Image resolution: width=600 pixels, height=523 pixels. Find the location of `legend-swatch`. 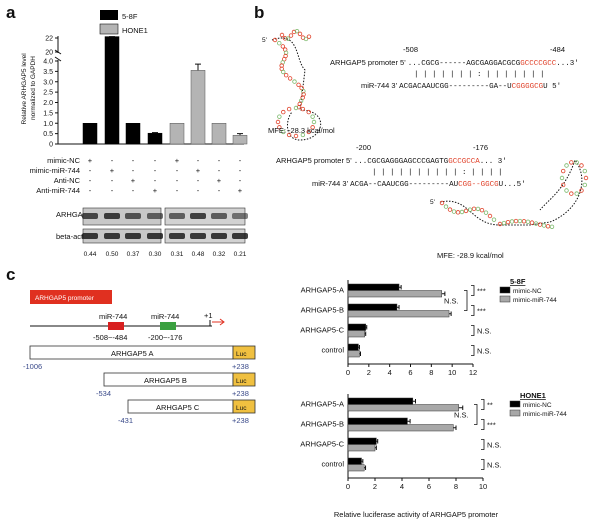

legend-swatch is located at coordinates (505, 290).